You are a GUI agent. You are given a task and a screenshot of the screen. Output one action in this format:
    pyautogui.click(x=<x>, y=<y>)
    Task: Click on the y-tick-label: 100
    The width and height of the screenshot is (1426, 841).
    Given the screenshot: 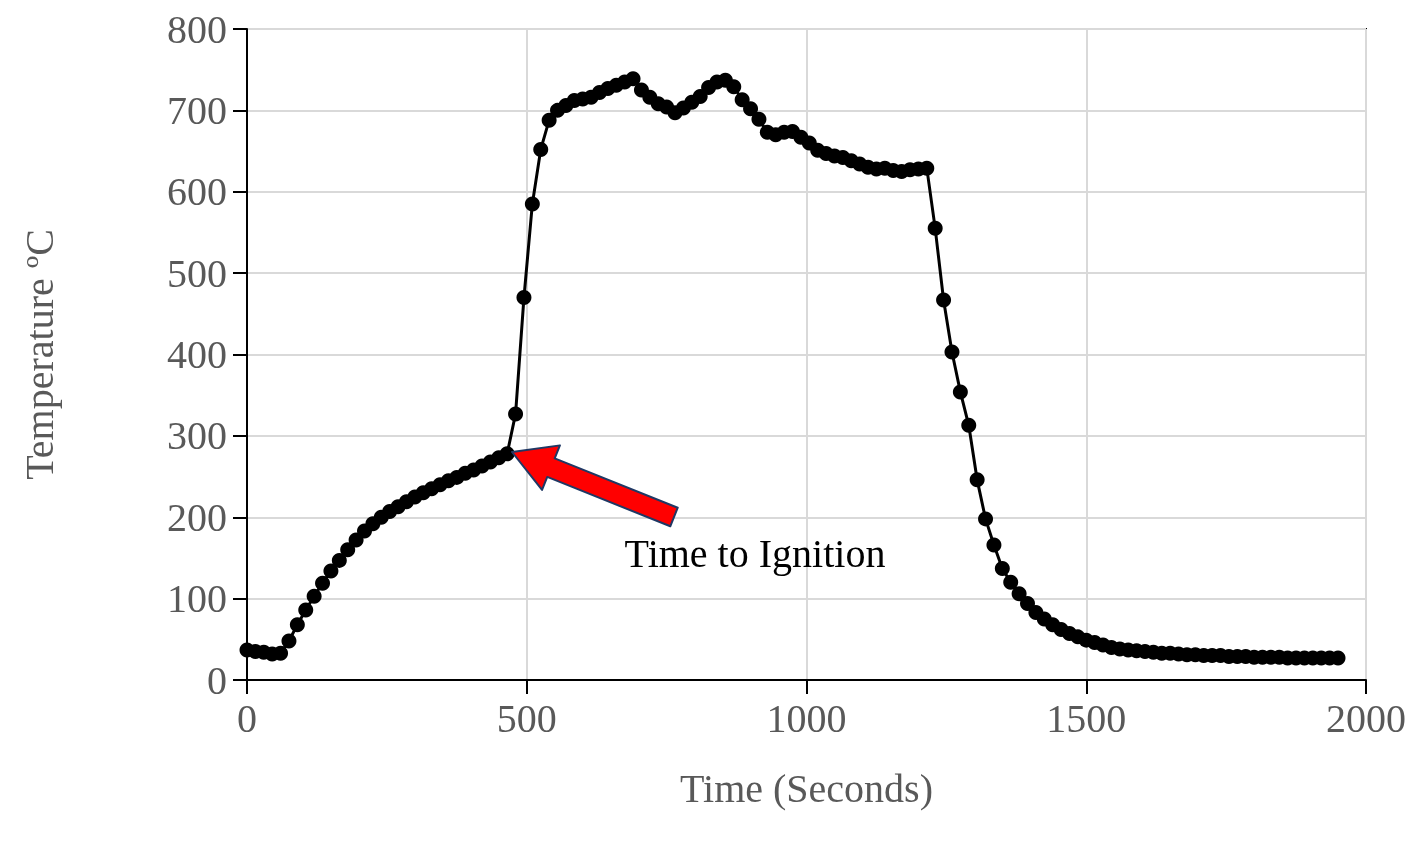 What is the action you would take?
    pyautogui.click(x=197, y=599)
    